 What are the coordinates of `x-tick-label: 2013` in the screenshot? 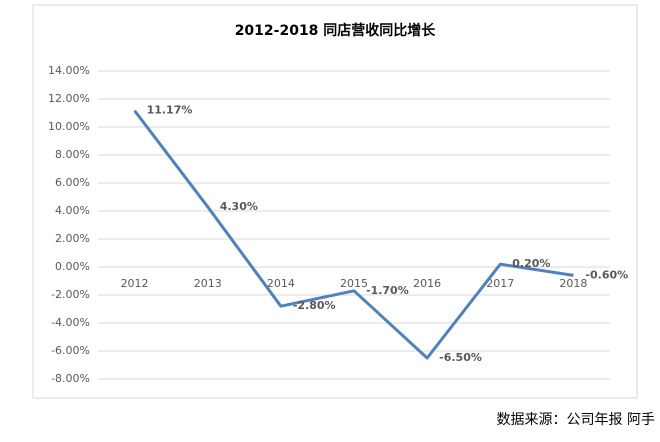 It's located at (208, 283).